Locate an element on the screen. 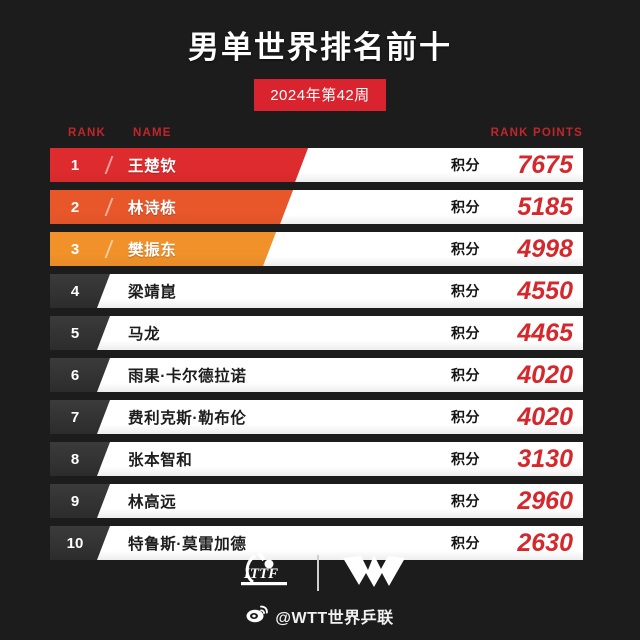 The width and height of the screenshot is (640, 640). column-header-rank: RANK is located at coordinates (87, 133).